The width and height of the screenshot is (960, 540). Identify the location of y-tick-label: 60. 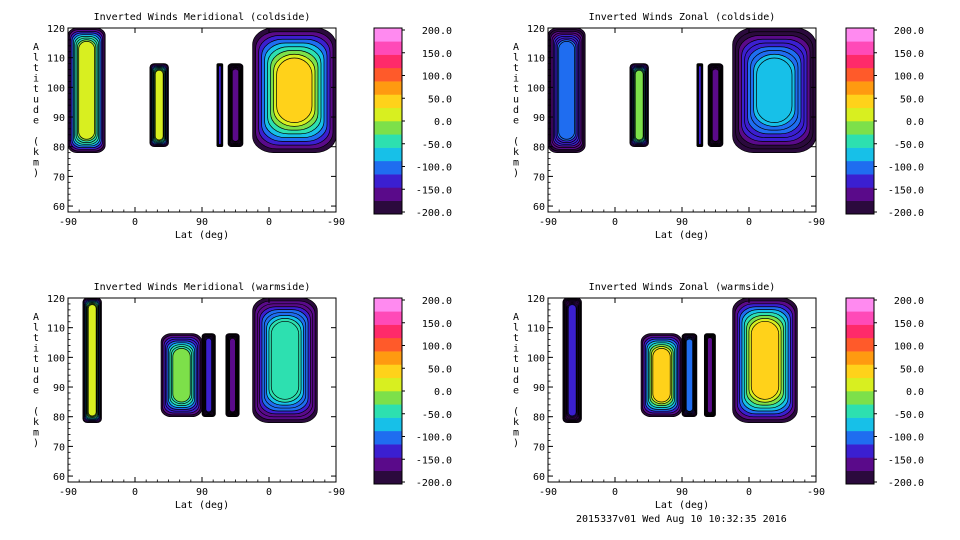
(59, 477).